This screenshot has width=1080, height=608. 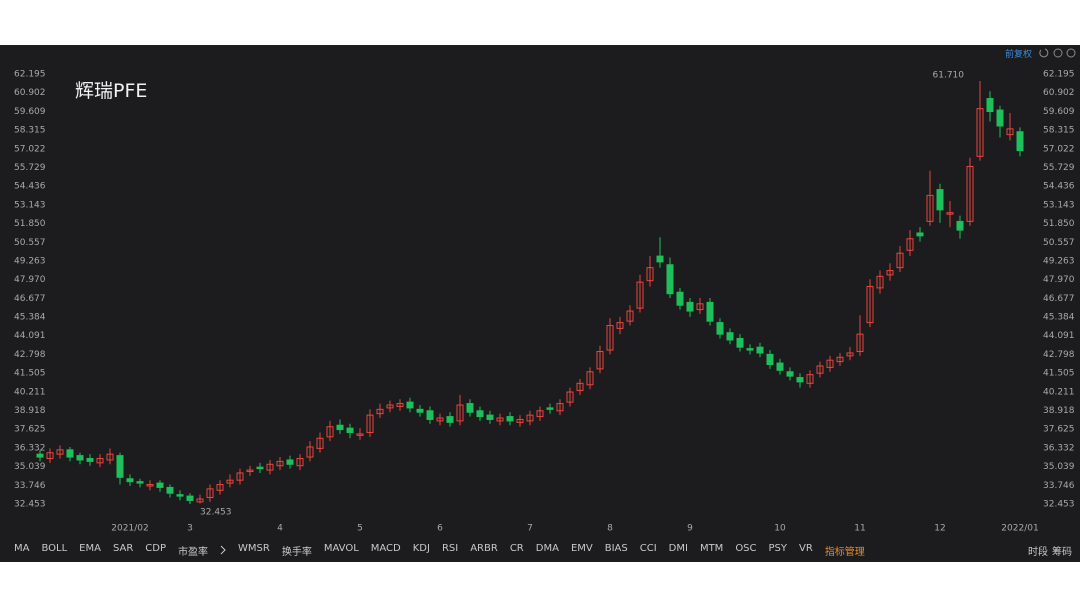 What do you see at coordinates (156, 548) in the screenshot?
I see `indicator: CDP` at bounding box center [156, 548].